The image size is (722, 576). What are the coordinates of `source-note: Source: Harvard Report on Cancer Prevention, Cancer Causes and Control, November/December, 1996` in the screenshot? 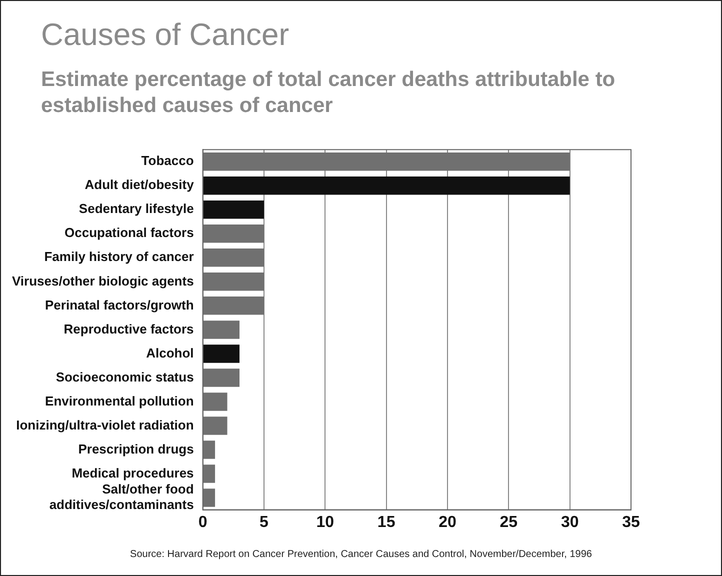 It's located at (361, 554).